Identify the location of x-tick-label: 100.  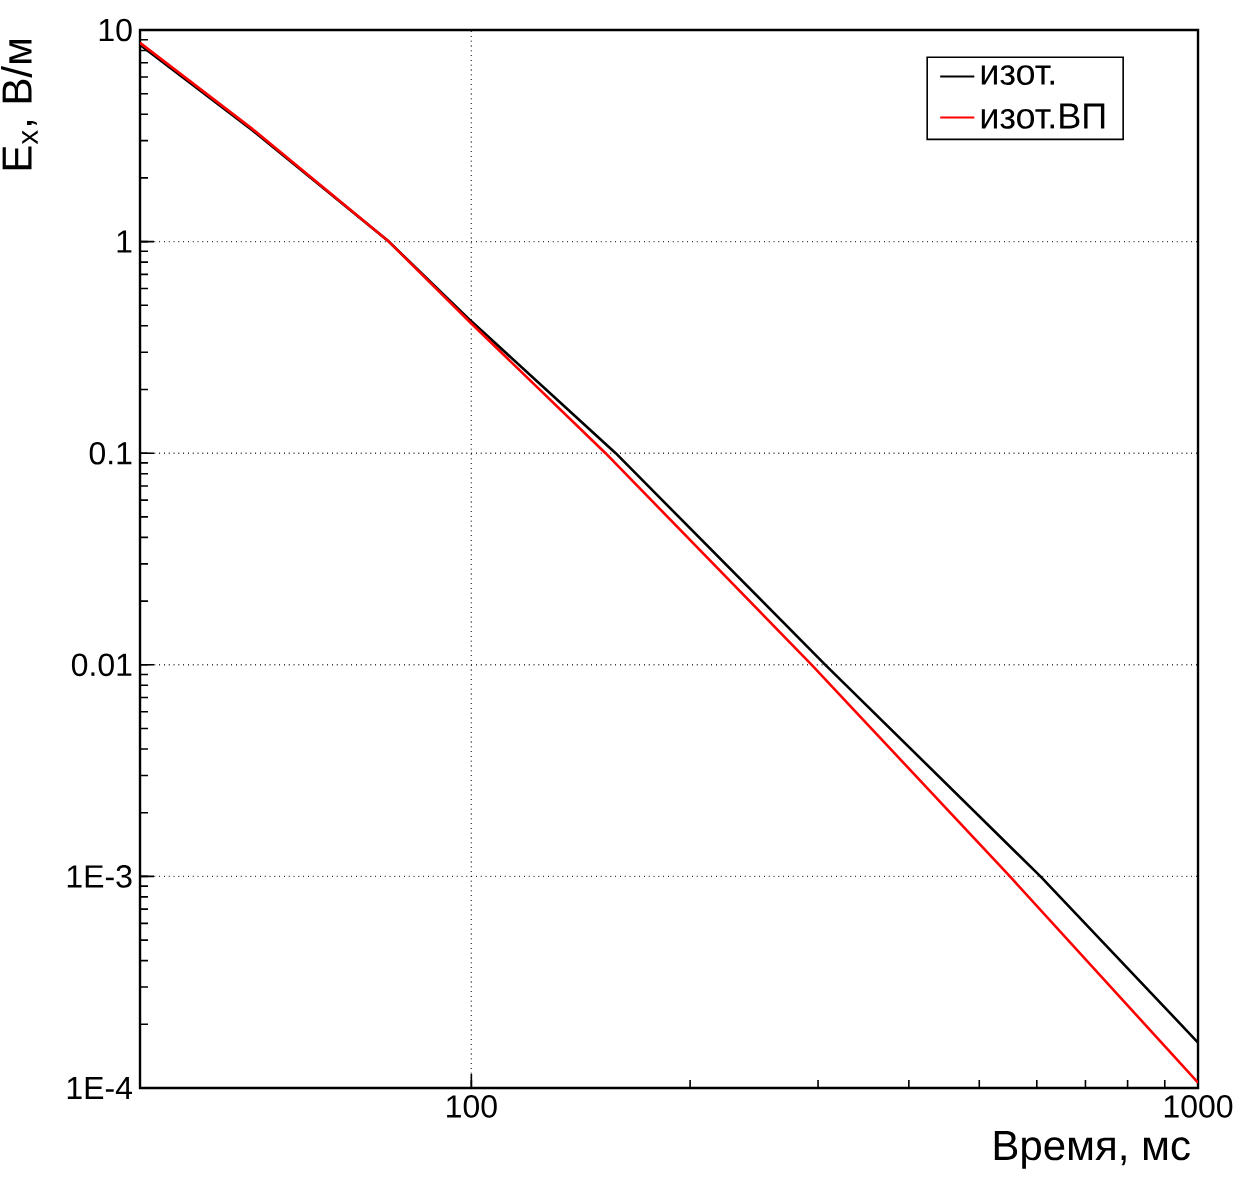
(472, 1106).